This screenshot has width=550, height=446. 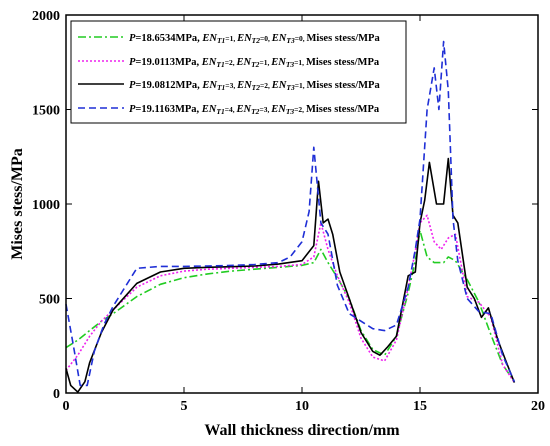 I want to click on legend-box, so click(x=238, y=72).